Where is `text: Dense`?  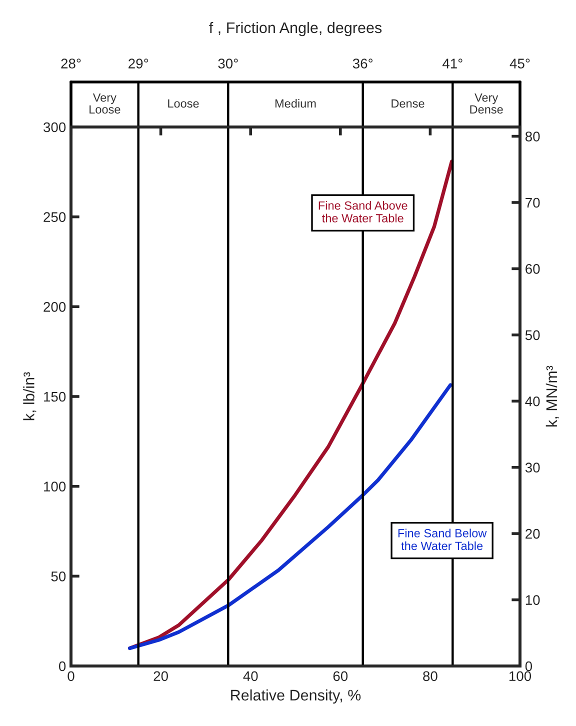
text: Dense is located at coordinates (408, 103).